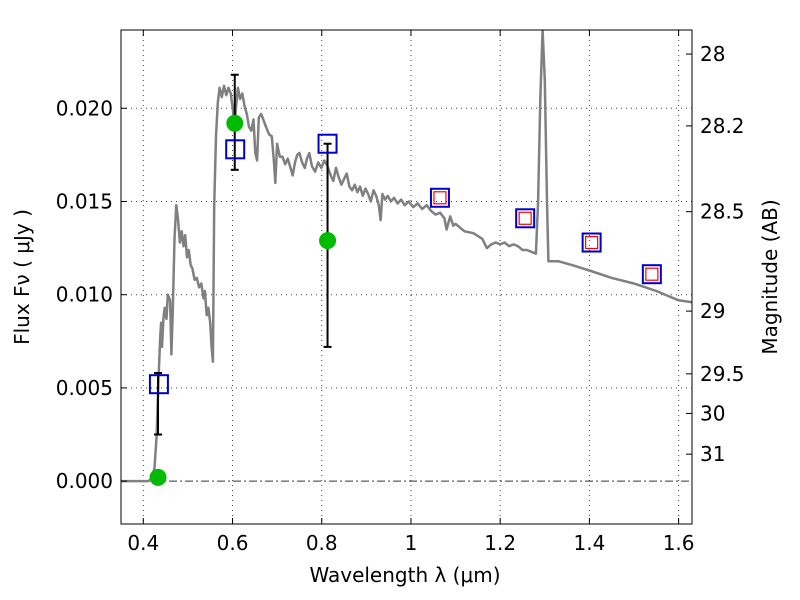  Describe the element at coordinates (770, 276) in the screenshot. I see `magnitude-axis-title: Magnitude (AB)` at that location.